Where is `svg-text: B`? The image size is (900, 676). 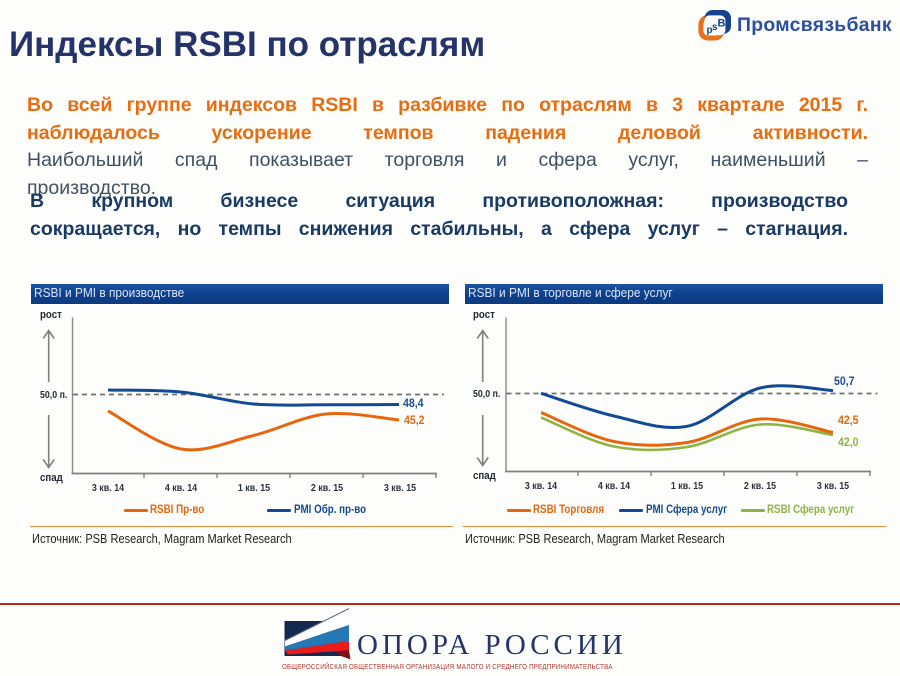 svg-text: B is located at coordinates (722, 24).